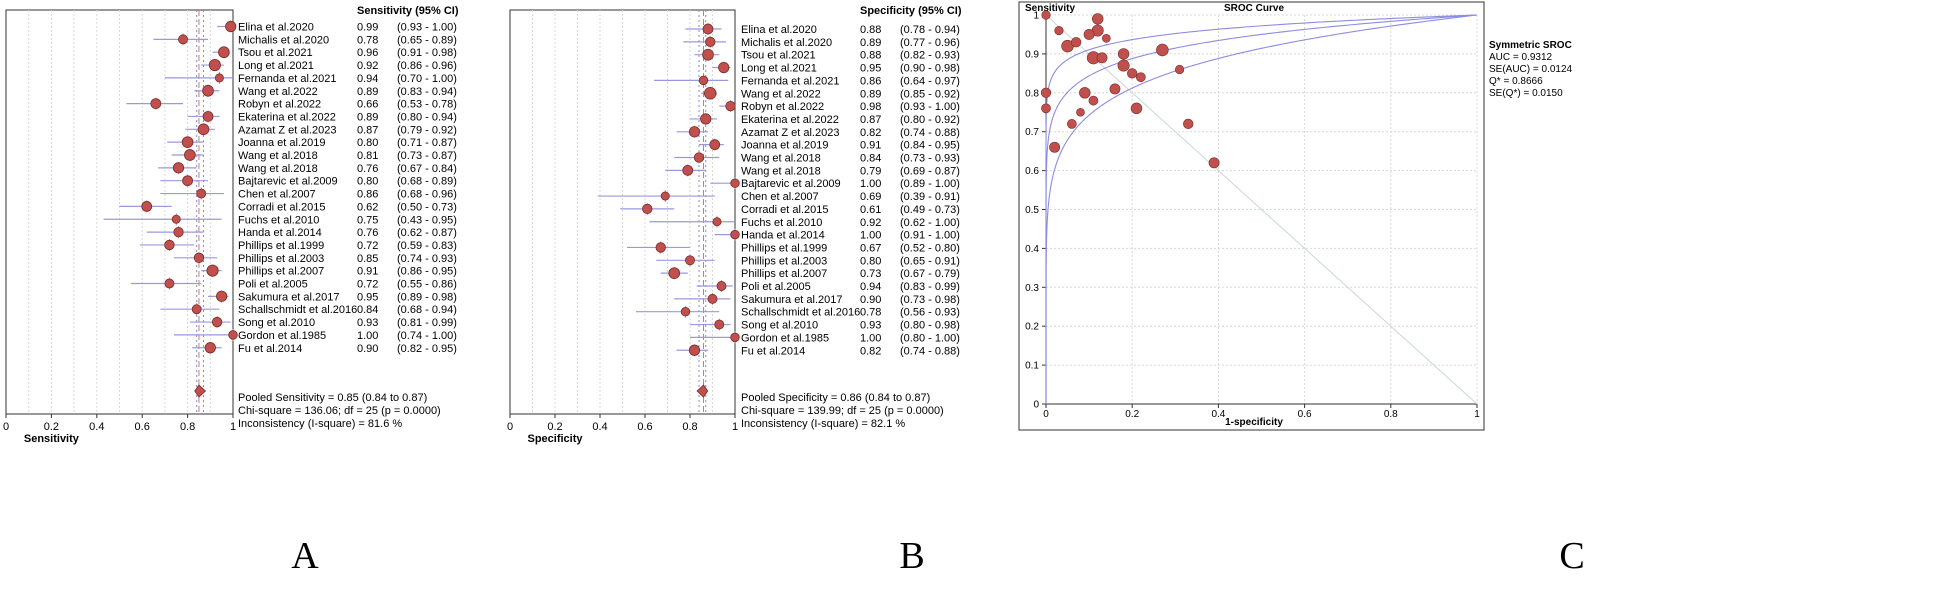 The width and height of the screenshot is (1944, 594). What do you see at coordinates (930, 159) in the screenshot?
I see `study-ci: (0.73 - 0.93)` at bounding box center [930, 159].